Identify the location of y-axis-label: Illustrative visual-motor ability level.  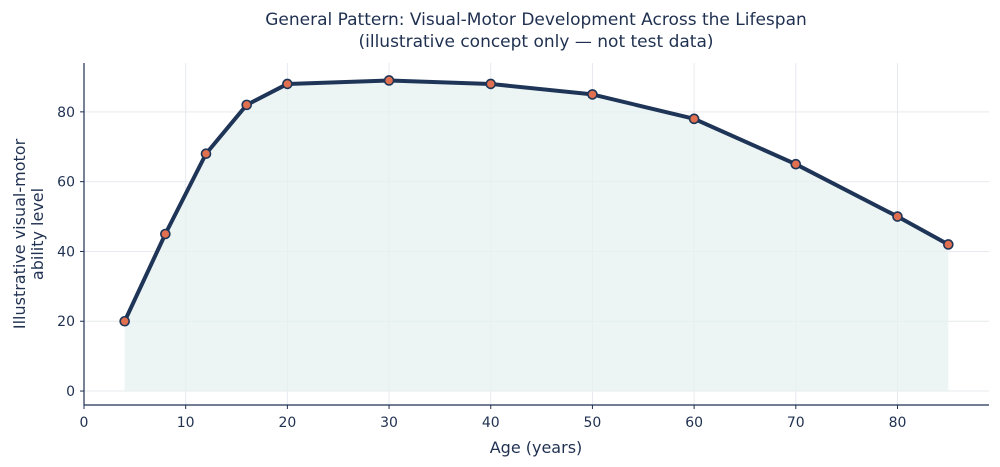
(28, 233).